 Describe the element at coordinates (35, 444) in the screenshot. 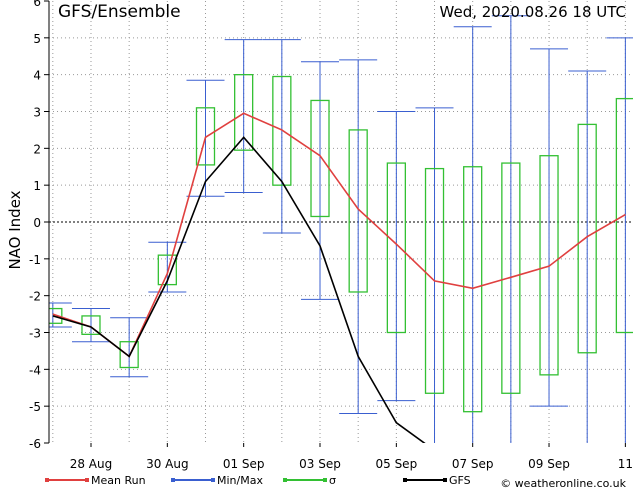

I see `y-tick-label: -6` at that location.